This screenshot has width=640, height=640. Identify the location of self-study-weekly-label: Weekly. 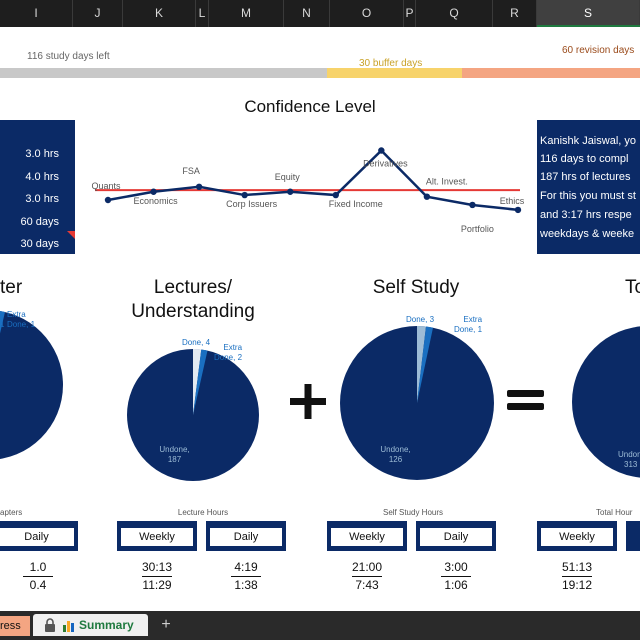
(367, 537).